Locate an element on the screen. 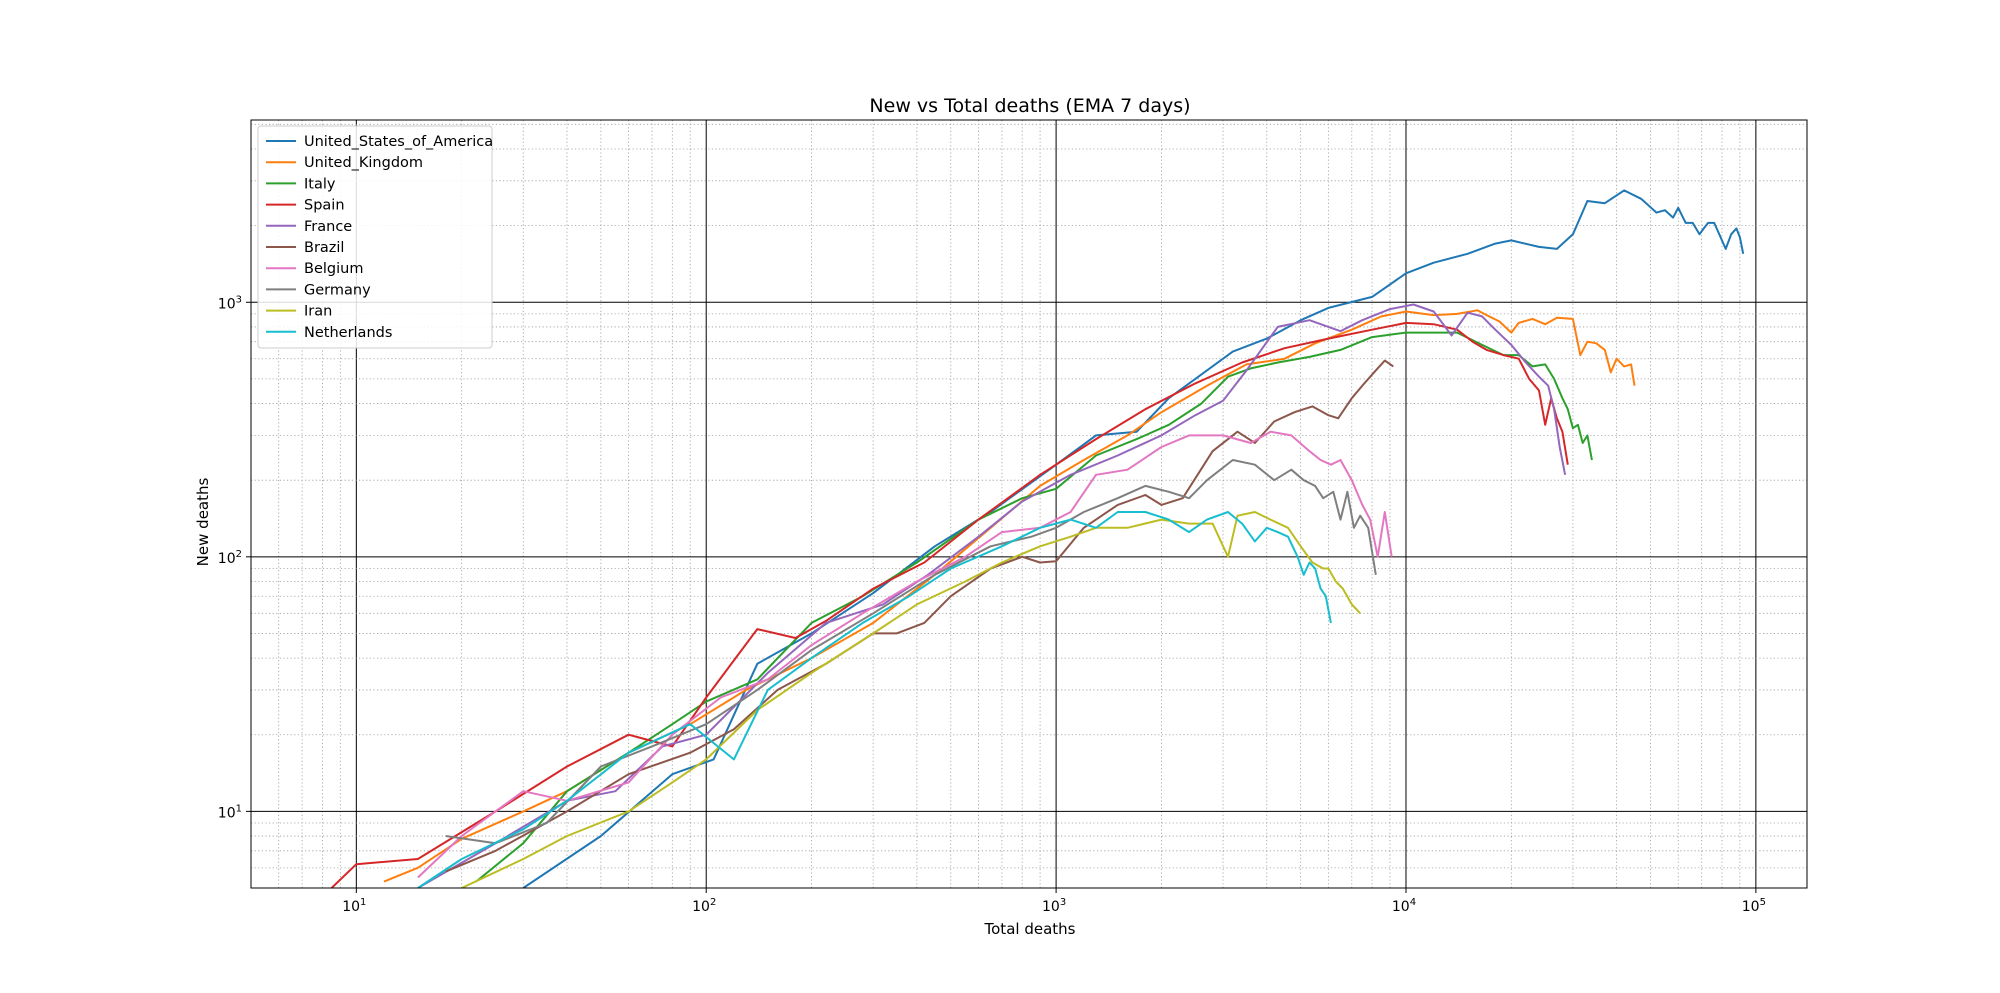  x-axis-label: Total deaths is located at coordinates (1030, 929).